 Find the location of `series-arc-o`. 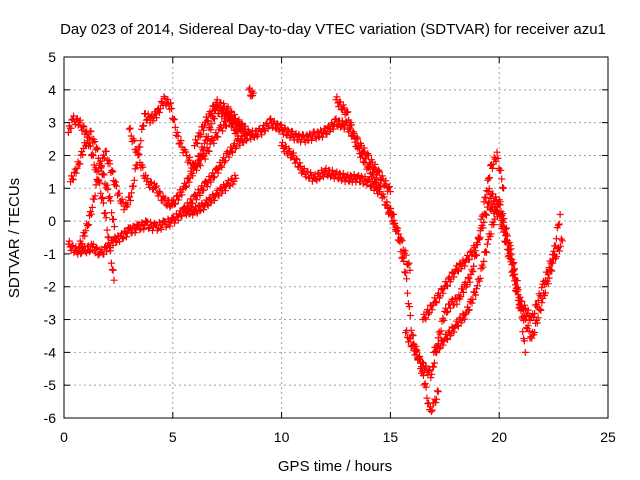

series-arc-o is located at coordinates (525, 263).